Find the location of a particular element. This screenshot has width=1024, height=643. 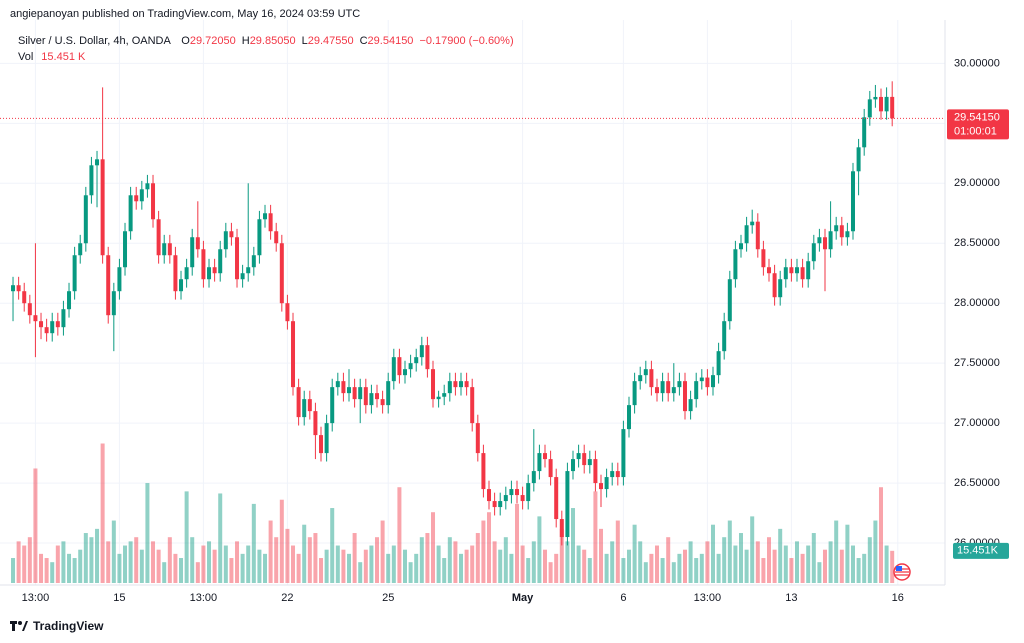

change: −0.17900 (−0.60%) is located at coordinates (466, 41).